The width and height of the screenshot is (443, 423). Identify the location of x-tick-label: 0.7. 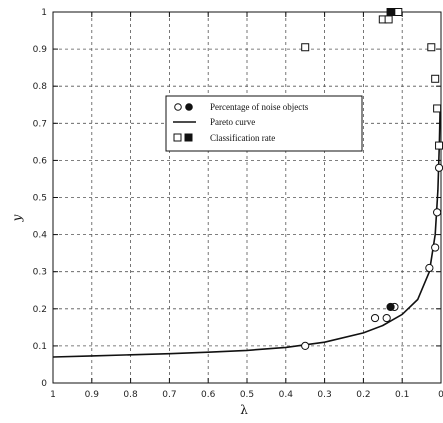
(169, 395).